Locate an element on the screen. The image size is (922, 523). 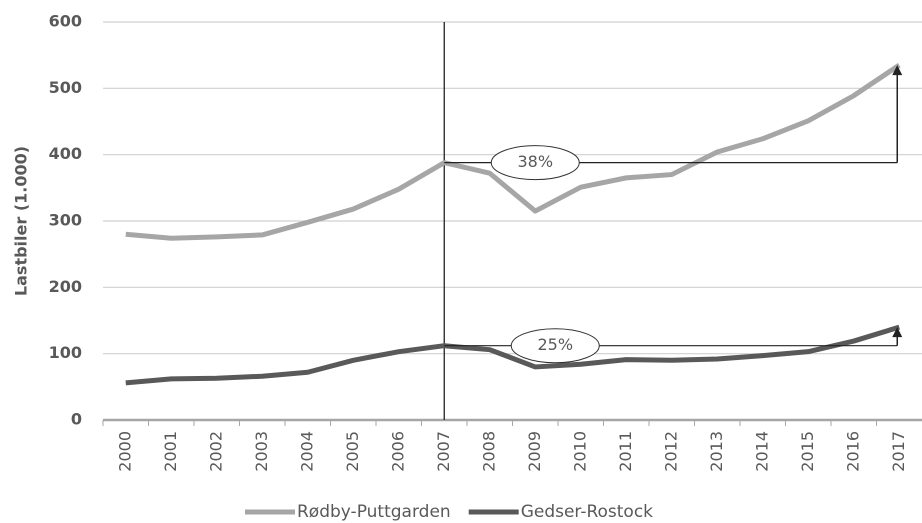
x-tick-label: 2008 is located at coordinates (488, 451).